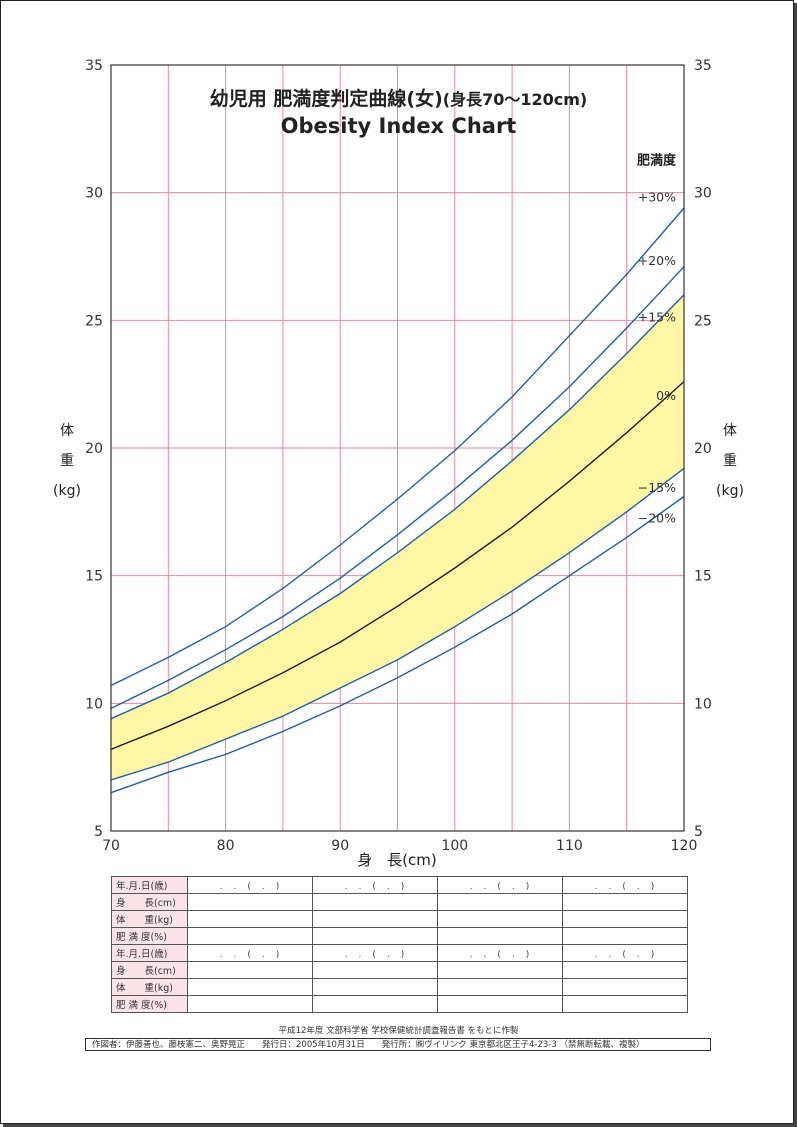 Image resolution: width=797 pixels, height=1127 pixels. What do you see at coordinates (398, 126) in the screenshot?
I see `chart-title-en: Obesity Index Chart` at bounding box center [398, 126].